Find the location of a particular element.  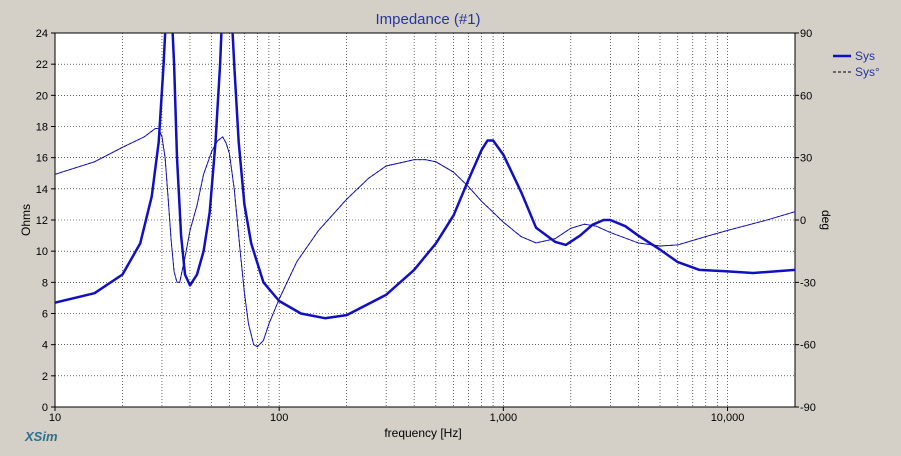

y-tick-label: 10 is located at coordinates (42, 252).